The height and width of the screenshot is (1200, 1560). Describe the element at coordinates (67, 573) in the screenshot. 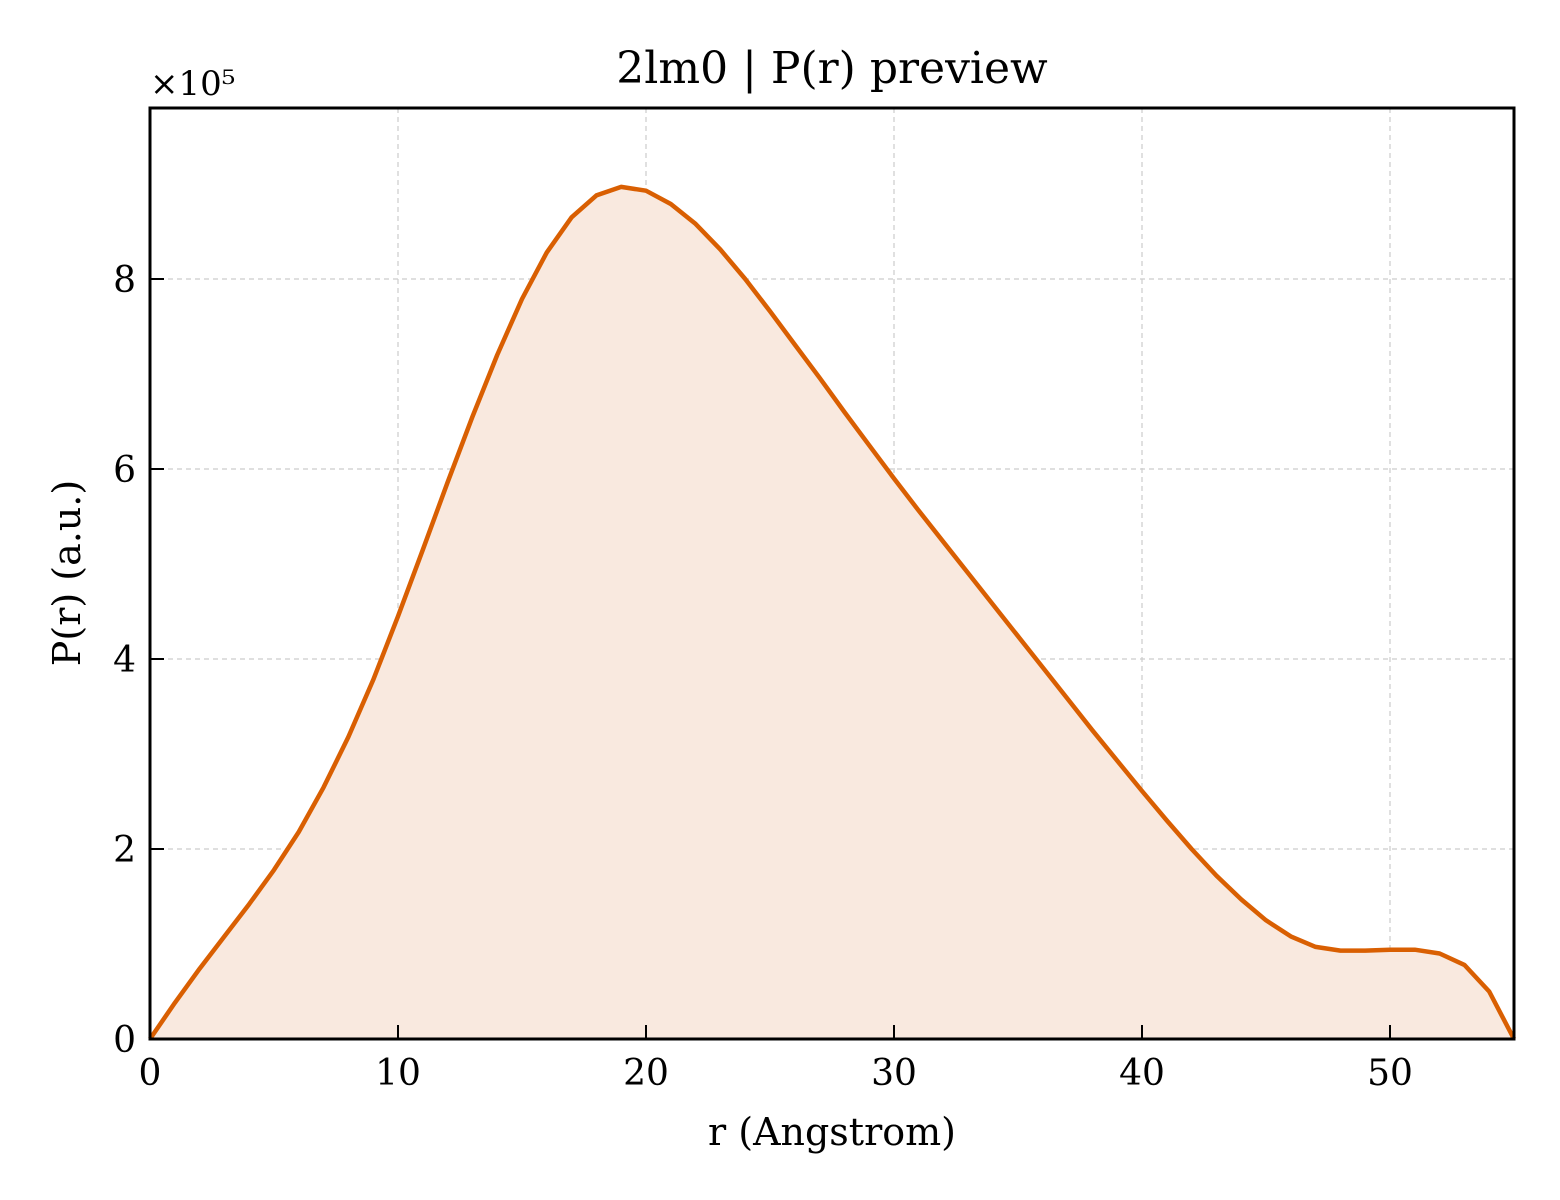

I see `y-axis-label: P(r) (a.u.)` at that location.